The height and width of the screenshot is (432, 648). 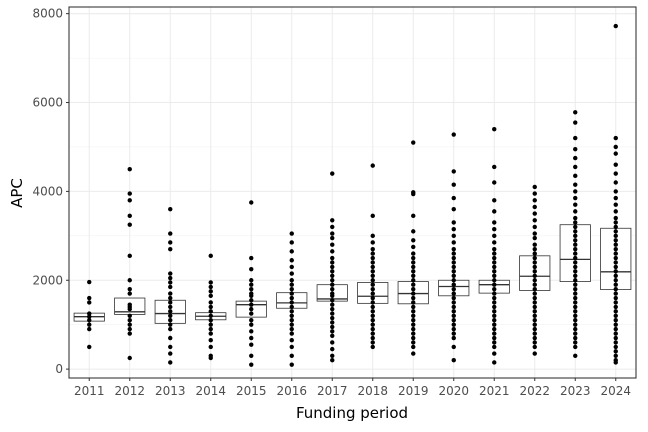 What do you see at coordinates (251, 391) in the screenshot?
I see `x-tick-label: 2015` at bounding box center [251, 391].